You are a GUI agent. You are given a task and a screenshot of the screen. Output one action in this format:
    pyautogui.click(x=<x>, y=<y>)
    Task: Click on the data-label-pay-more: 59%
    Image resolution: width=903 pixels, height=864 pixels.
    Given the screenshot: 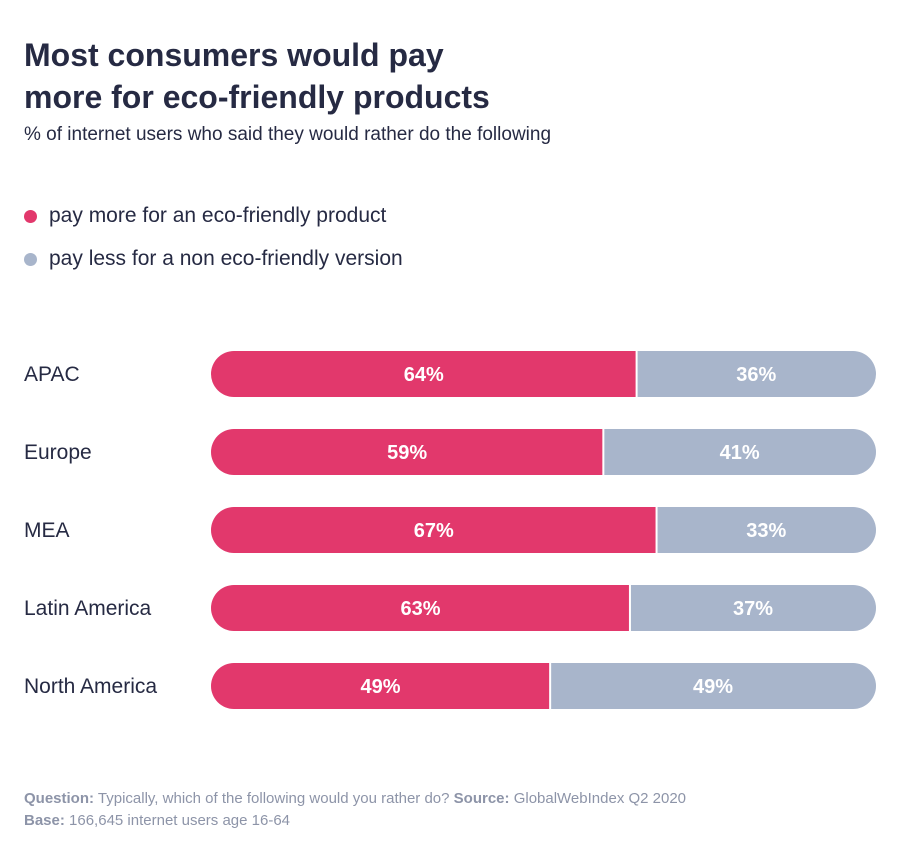 What is the action you would take?
    pyautogui.click(x=407, y=453)
    